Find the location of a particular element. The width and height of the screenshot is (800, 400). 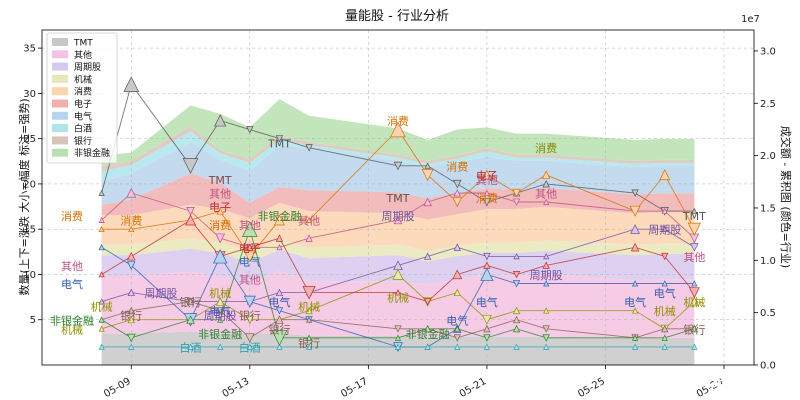

y-tick-label: 10 is located at coordinates (29, 275).